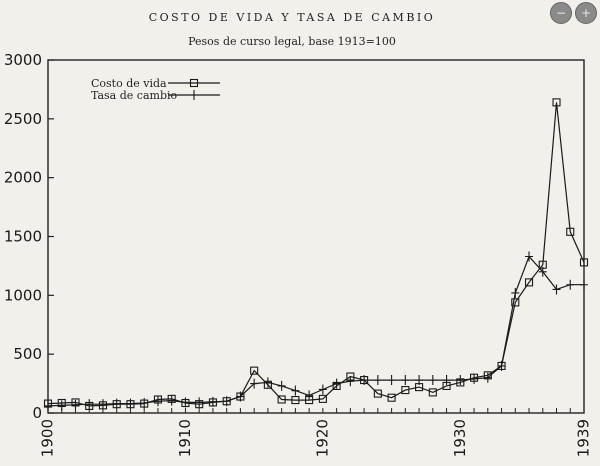  I want to click on x-axis: 1900 1910 1920 1930 1939, so click(316, 432).